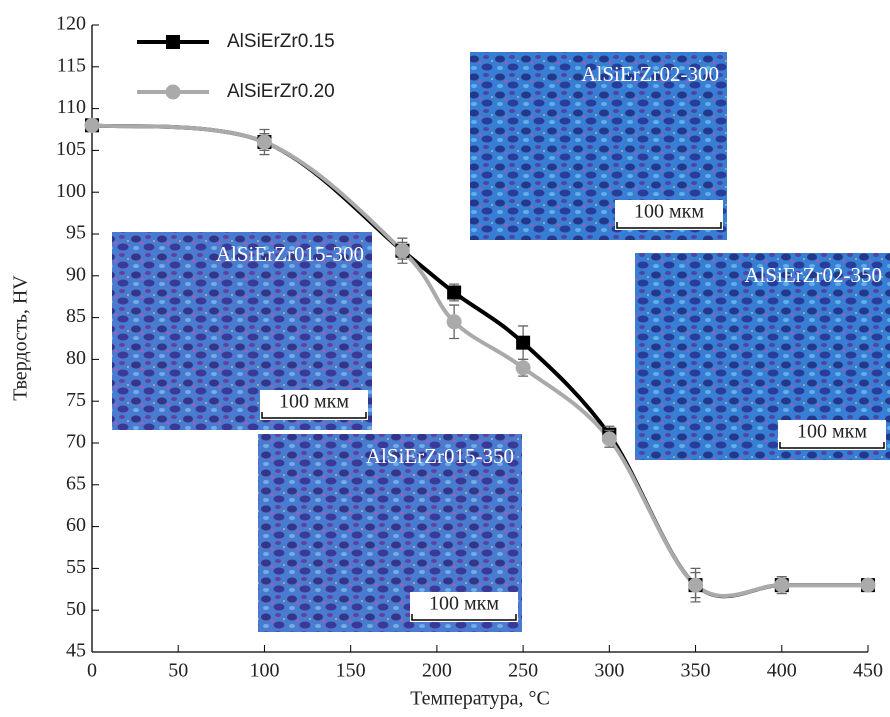  What do you see at coordinates (71, 107) in the screenshot?
I see `y-tick-label: 110` at bounding box center [71, 107].